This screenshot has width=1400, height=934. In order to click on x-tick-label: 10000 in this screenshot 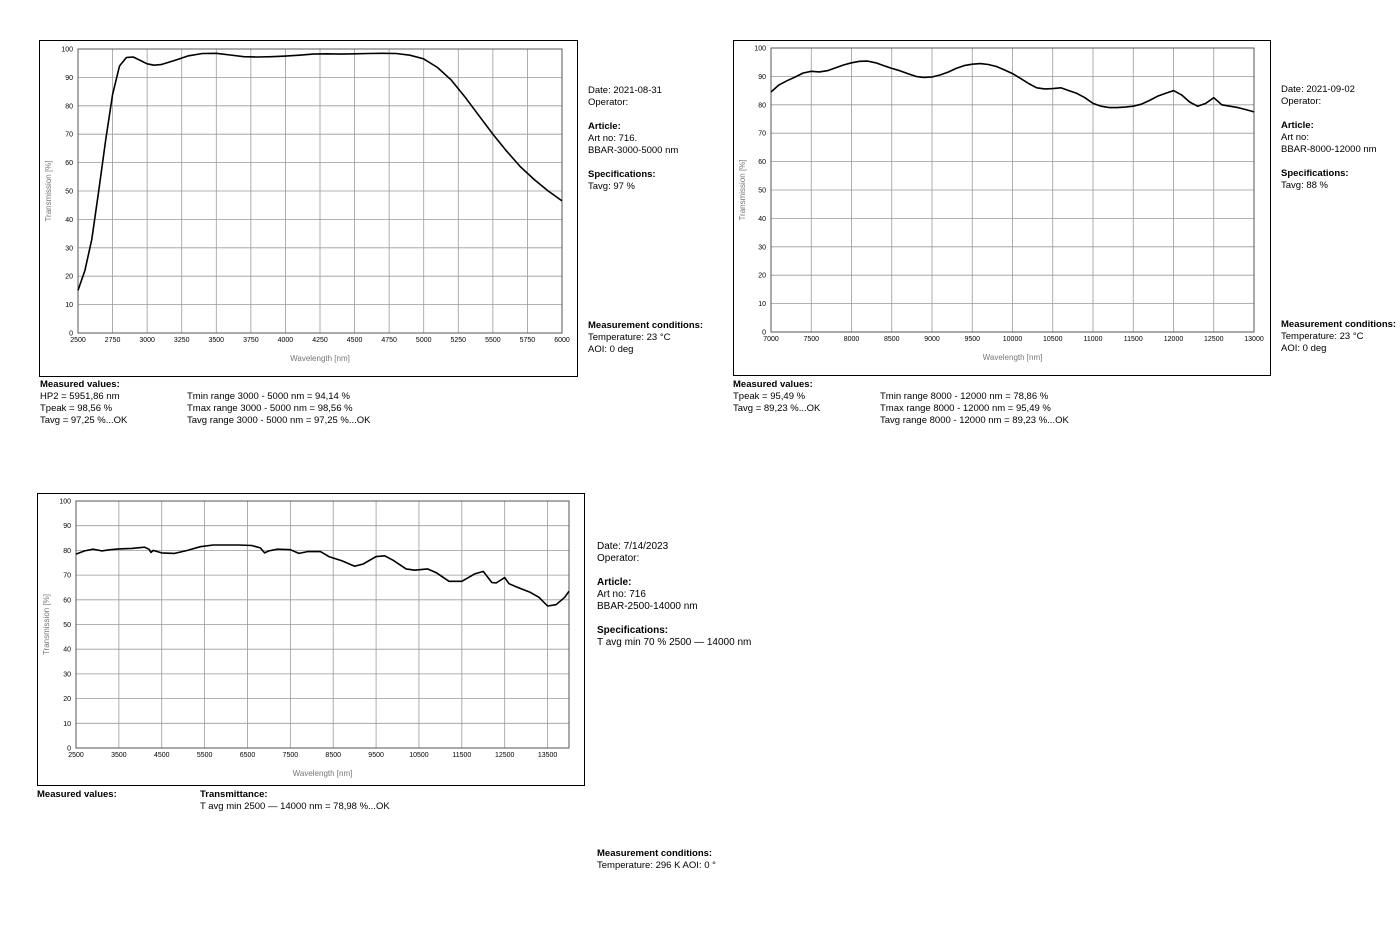, I will do `click(1013, 339)`.